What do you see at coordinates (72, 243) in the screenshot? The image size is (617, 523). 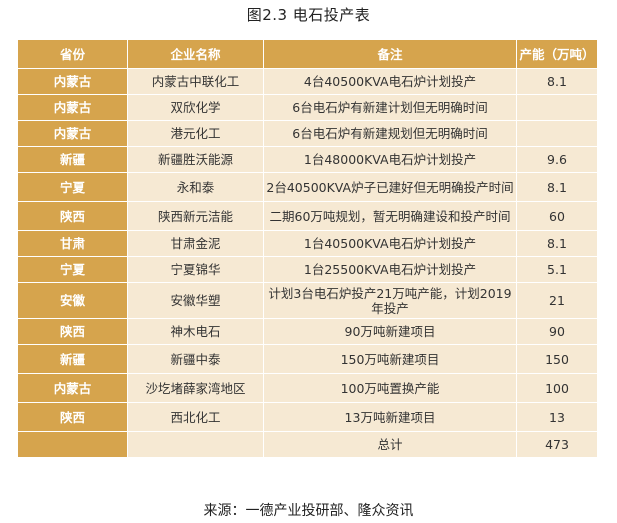 I see `cell-province: 甘肃` at bounding box center [72, 243].